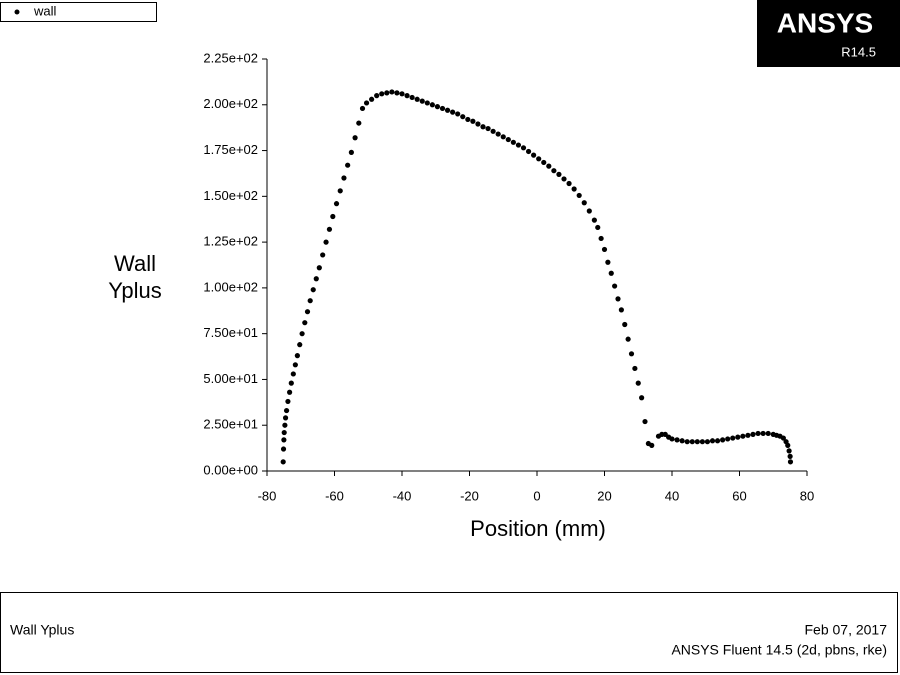 The width and height of the screenshot is (900, 675). Describe the element at coordinates (604, 495) in the screenshot. I see `x-tick-label: 20` at that location.